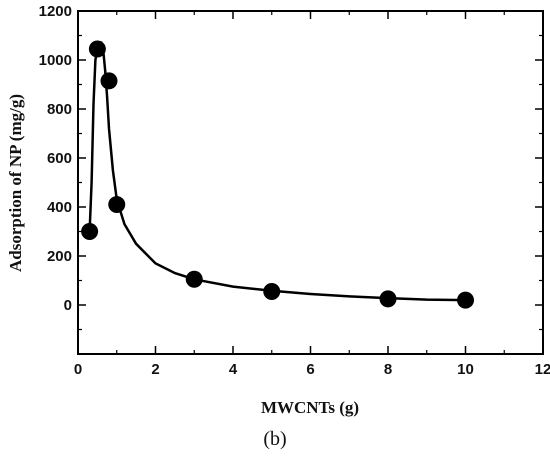 Image resolution: width=550 pixels, height=460 pixels. I want to click on y-tick-label: 1200, so click(55, 11).